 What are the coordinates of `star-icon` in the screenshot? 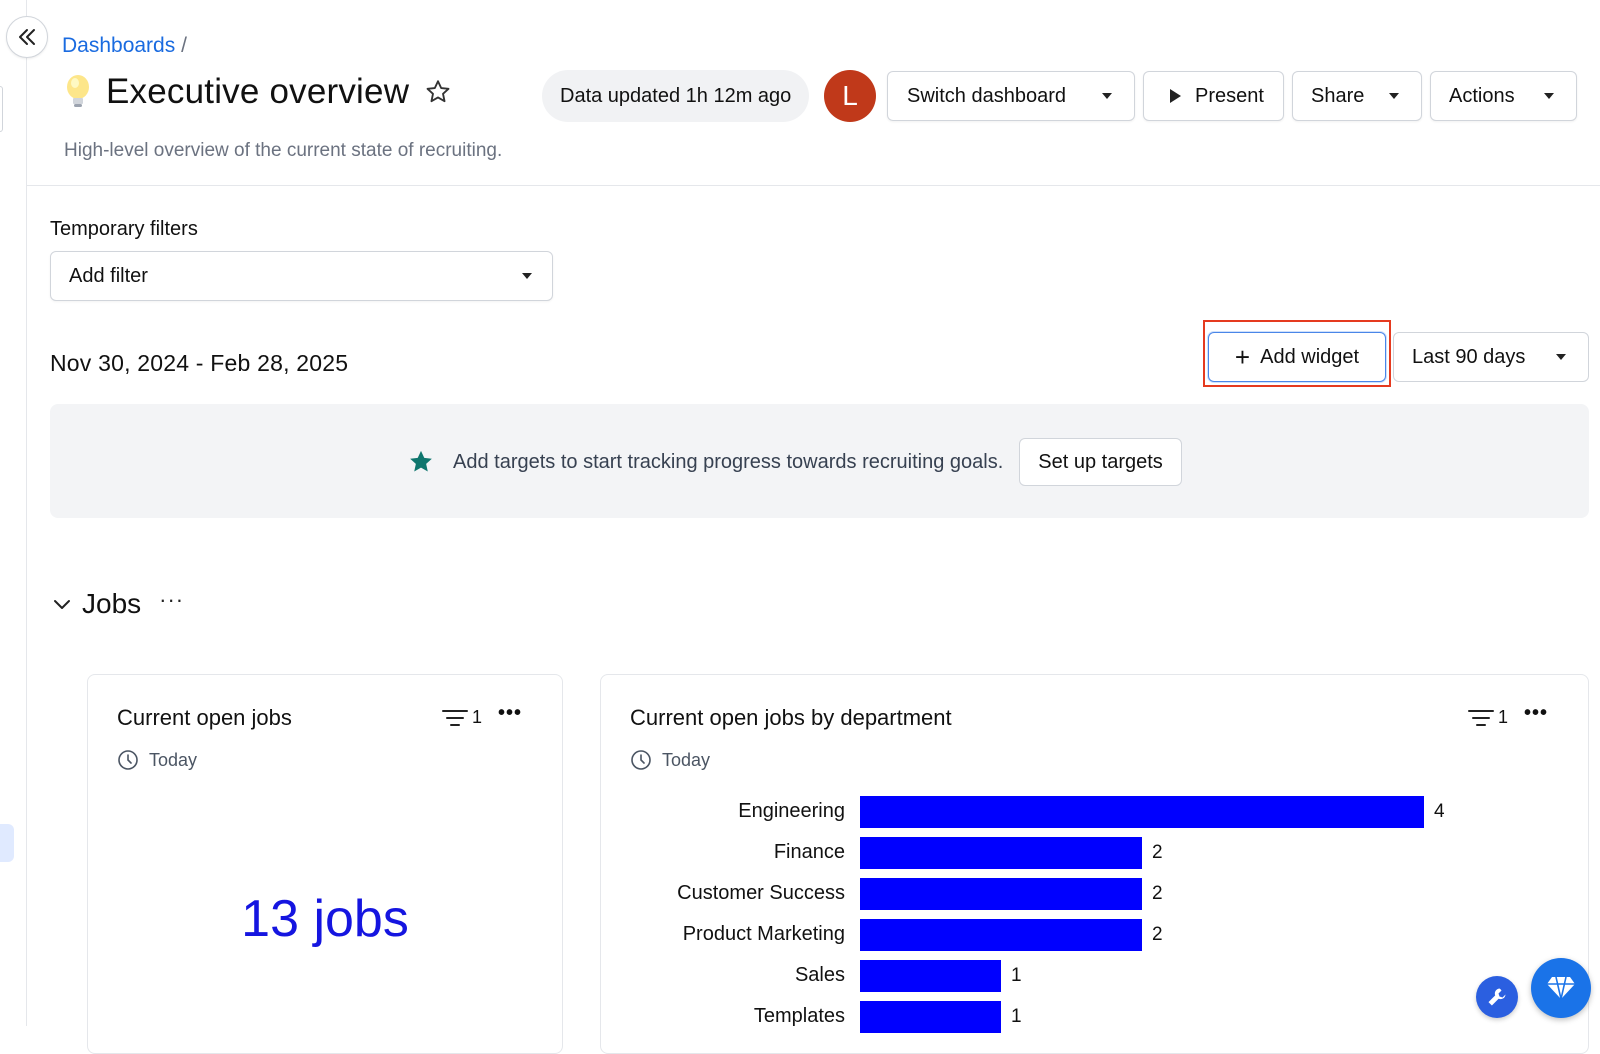 It's located at (421, 461).